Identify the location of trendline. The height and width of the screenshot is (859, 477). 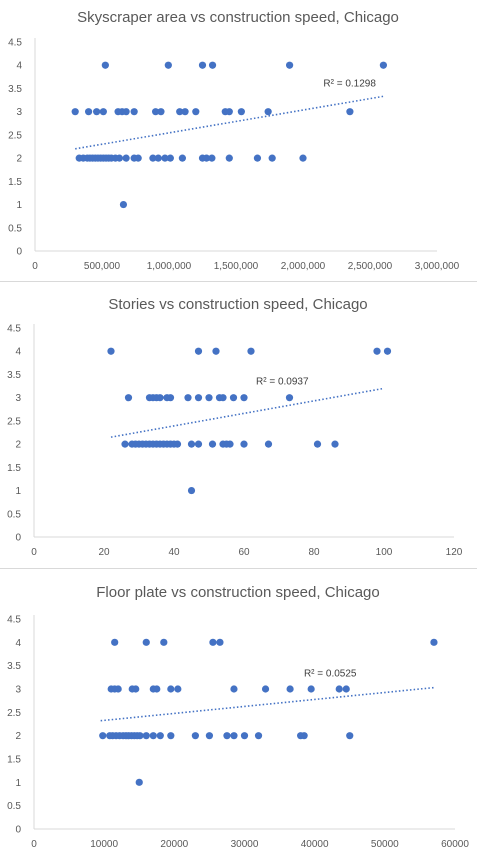
(267, 704).